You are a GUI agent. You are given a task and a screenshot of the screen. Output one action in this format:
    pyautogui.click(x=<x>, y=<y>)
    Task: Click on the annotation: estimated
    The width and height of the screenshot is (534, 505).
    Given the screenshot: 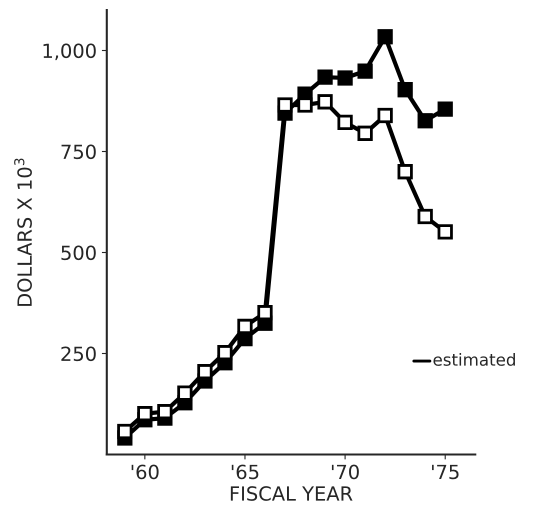 What is the action you would take?
    pyautogui.click(x=474, y=359)
    